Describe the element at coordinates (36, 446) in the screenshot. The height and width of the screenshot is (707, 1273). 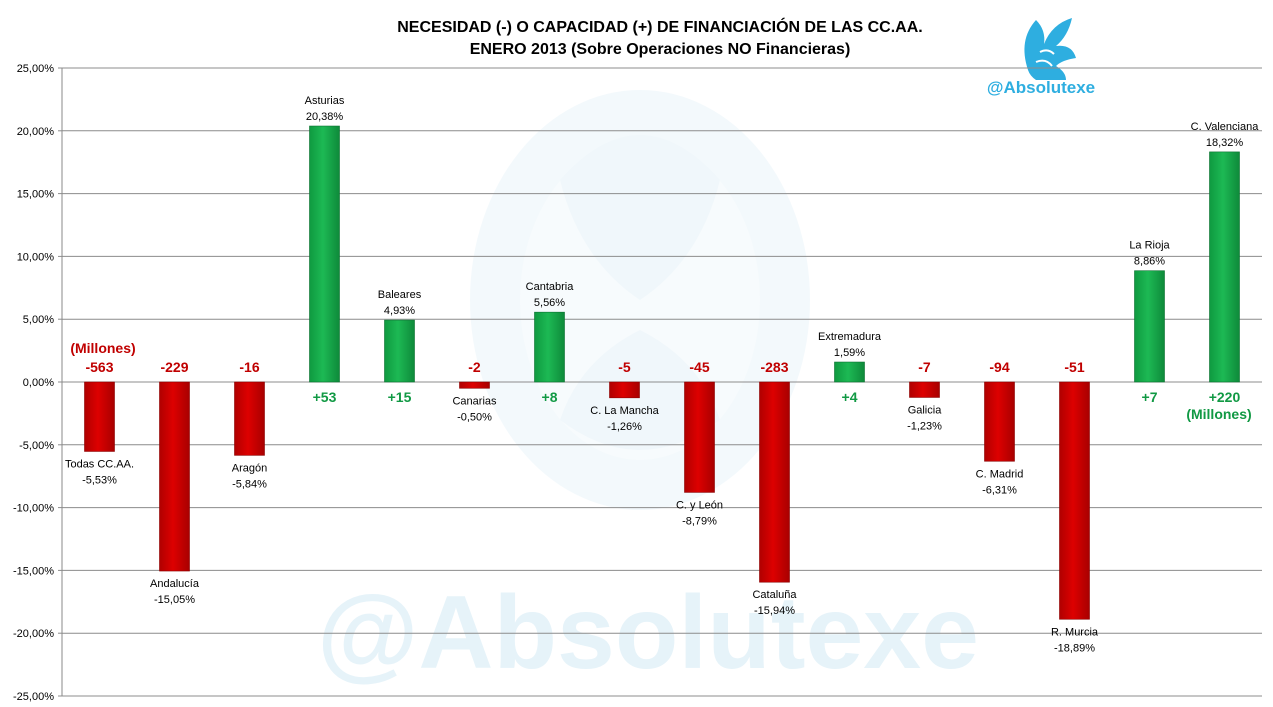
I see `y-tick-label: -5,00%` at that location.